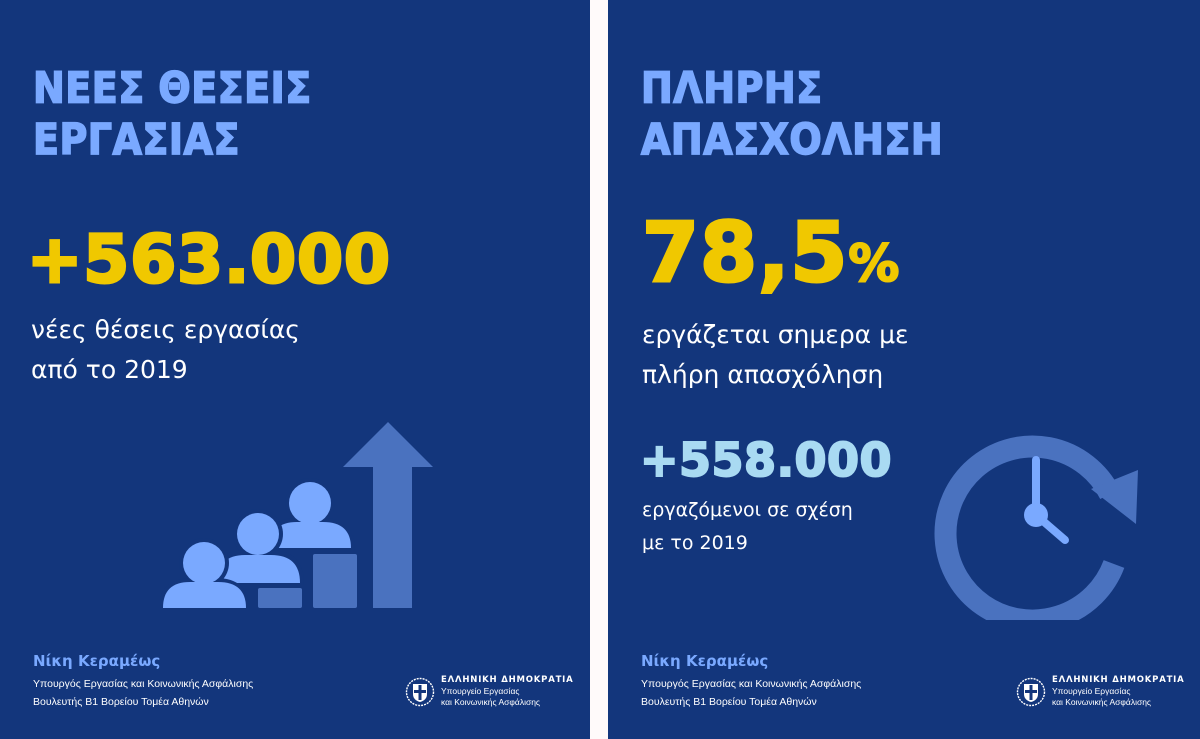  I want to click on caption-line-1: εργάζεται σημερα με, so click(775, 334).